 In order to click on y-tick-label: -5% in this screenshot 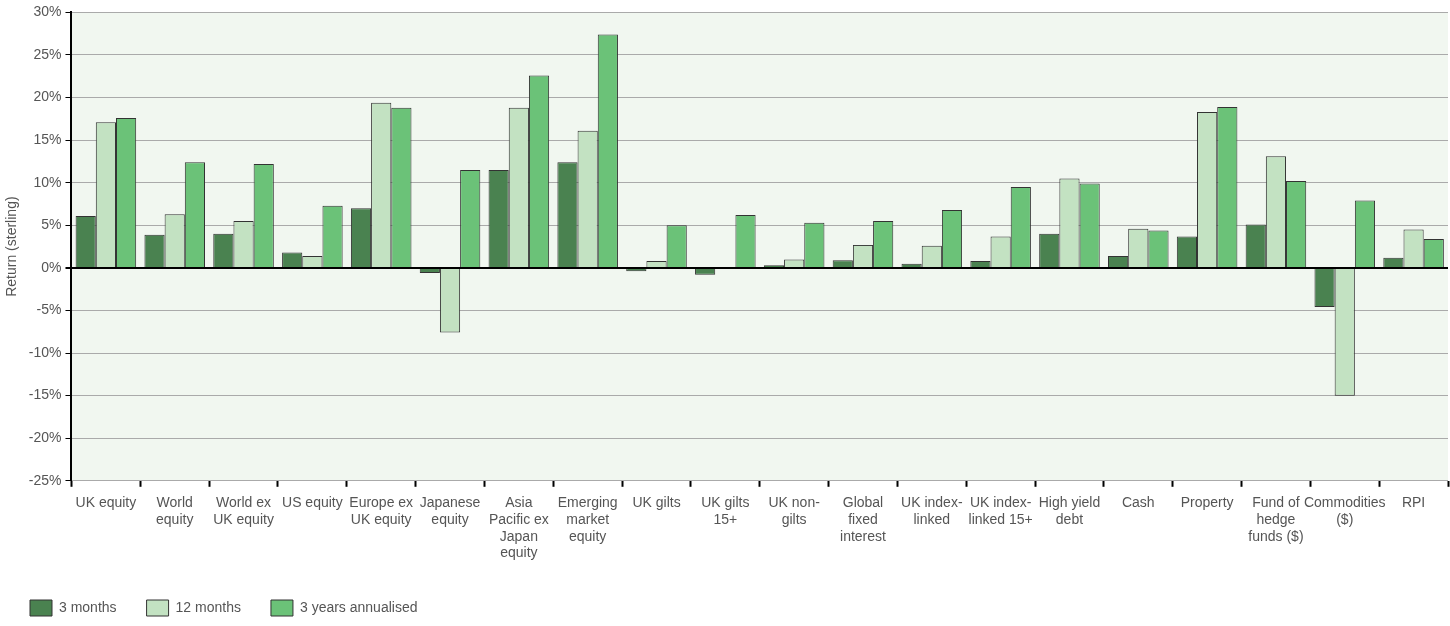, I will do `click(49, 309)`.